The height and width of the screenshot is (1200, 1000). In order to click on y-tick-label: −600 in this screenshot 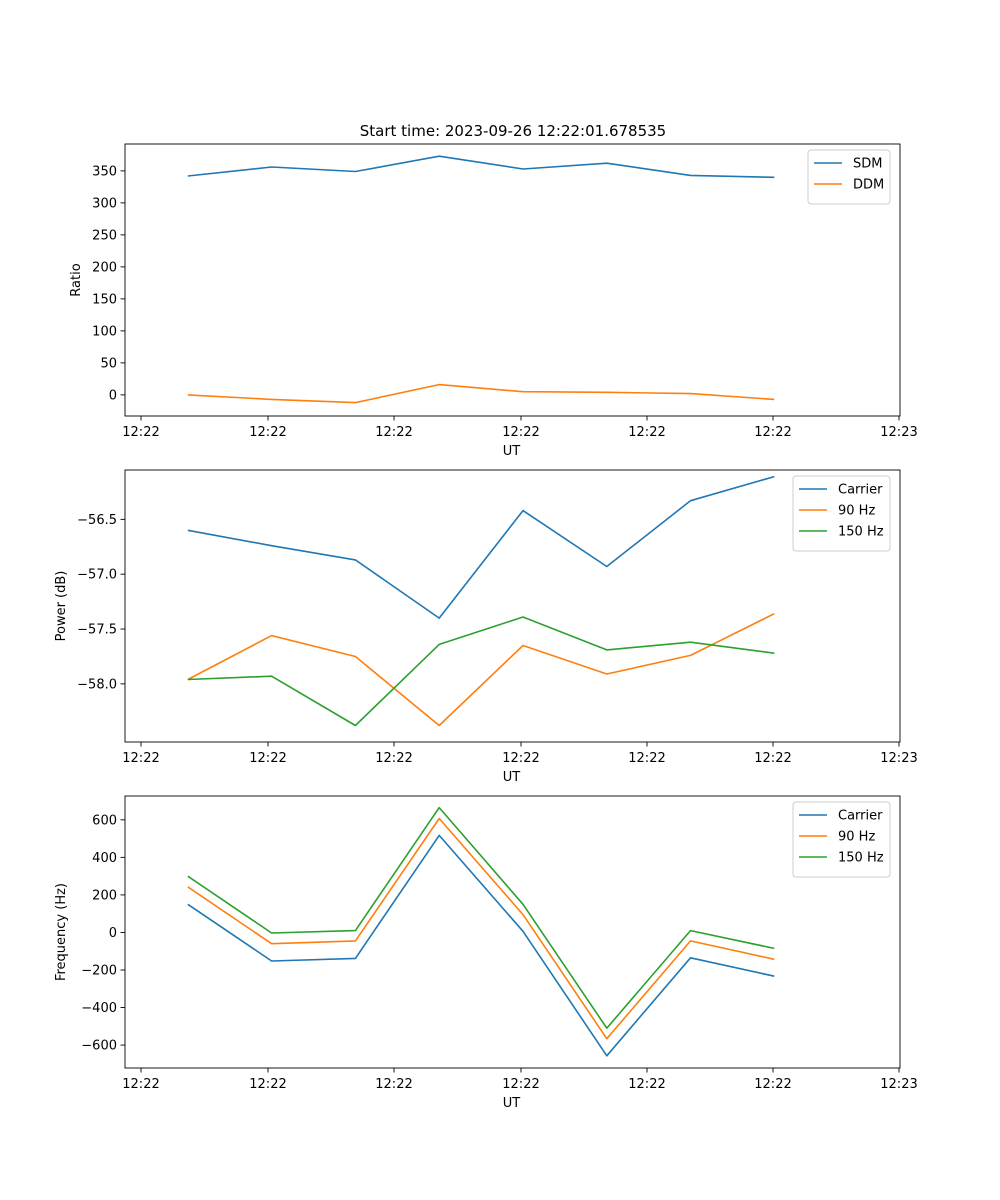, I will do `click(99, 1046)`.